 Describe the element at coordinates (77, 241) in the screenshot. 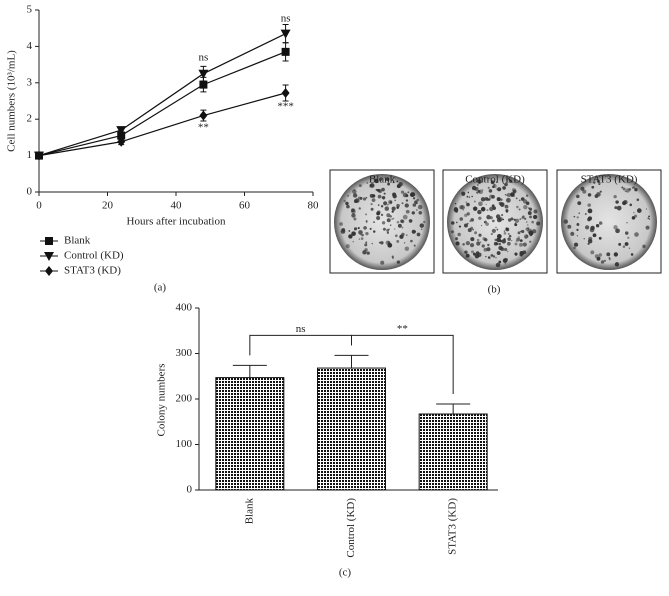

I see `legend-label: Blank` at that location.